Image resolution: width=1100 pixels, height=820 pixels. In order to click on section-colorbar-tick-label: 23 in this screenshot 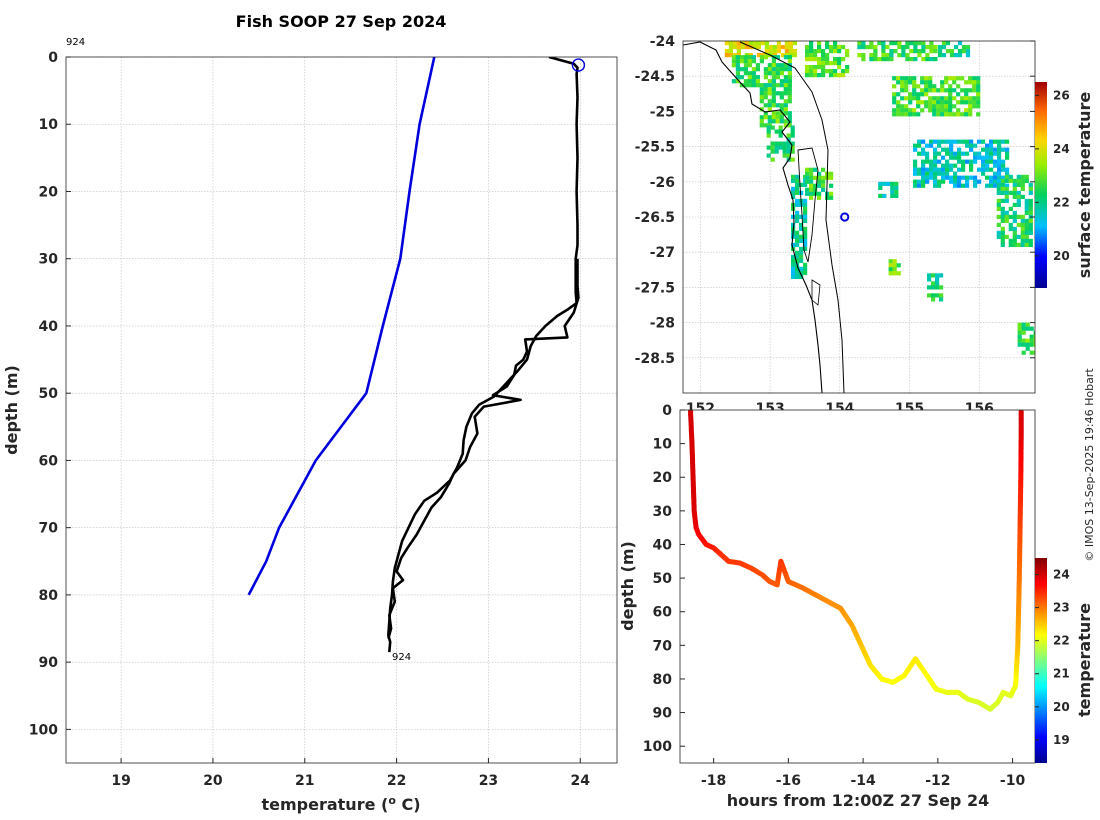, I will do `click(1061, 608)`.